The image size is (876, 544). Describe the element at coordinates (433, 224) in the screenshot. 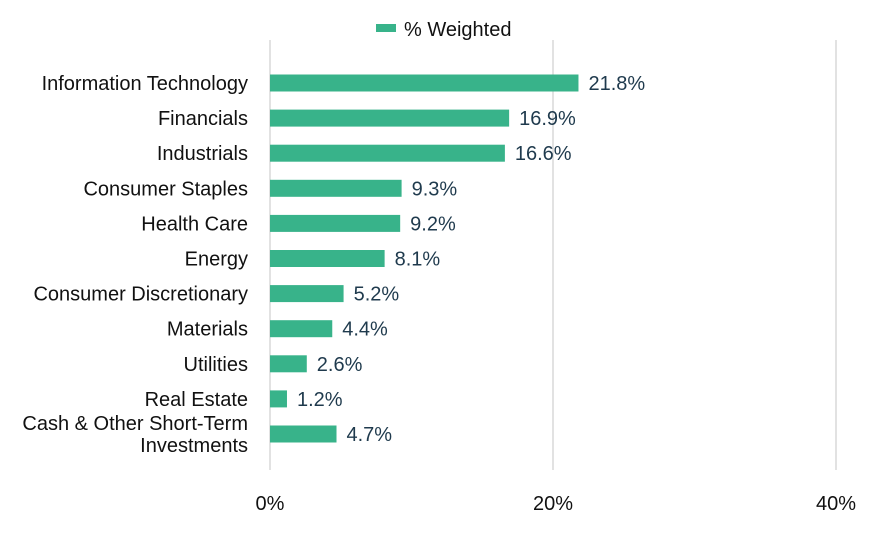

I see `value-label: 9.2%` at that location.